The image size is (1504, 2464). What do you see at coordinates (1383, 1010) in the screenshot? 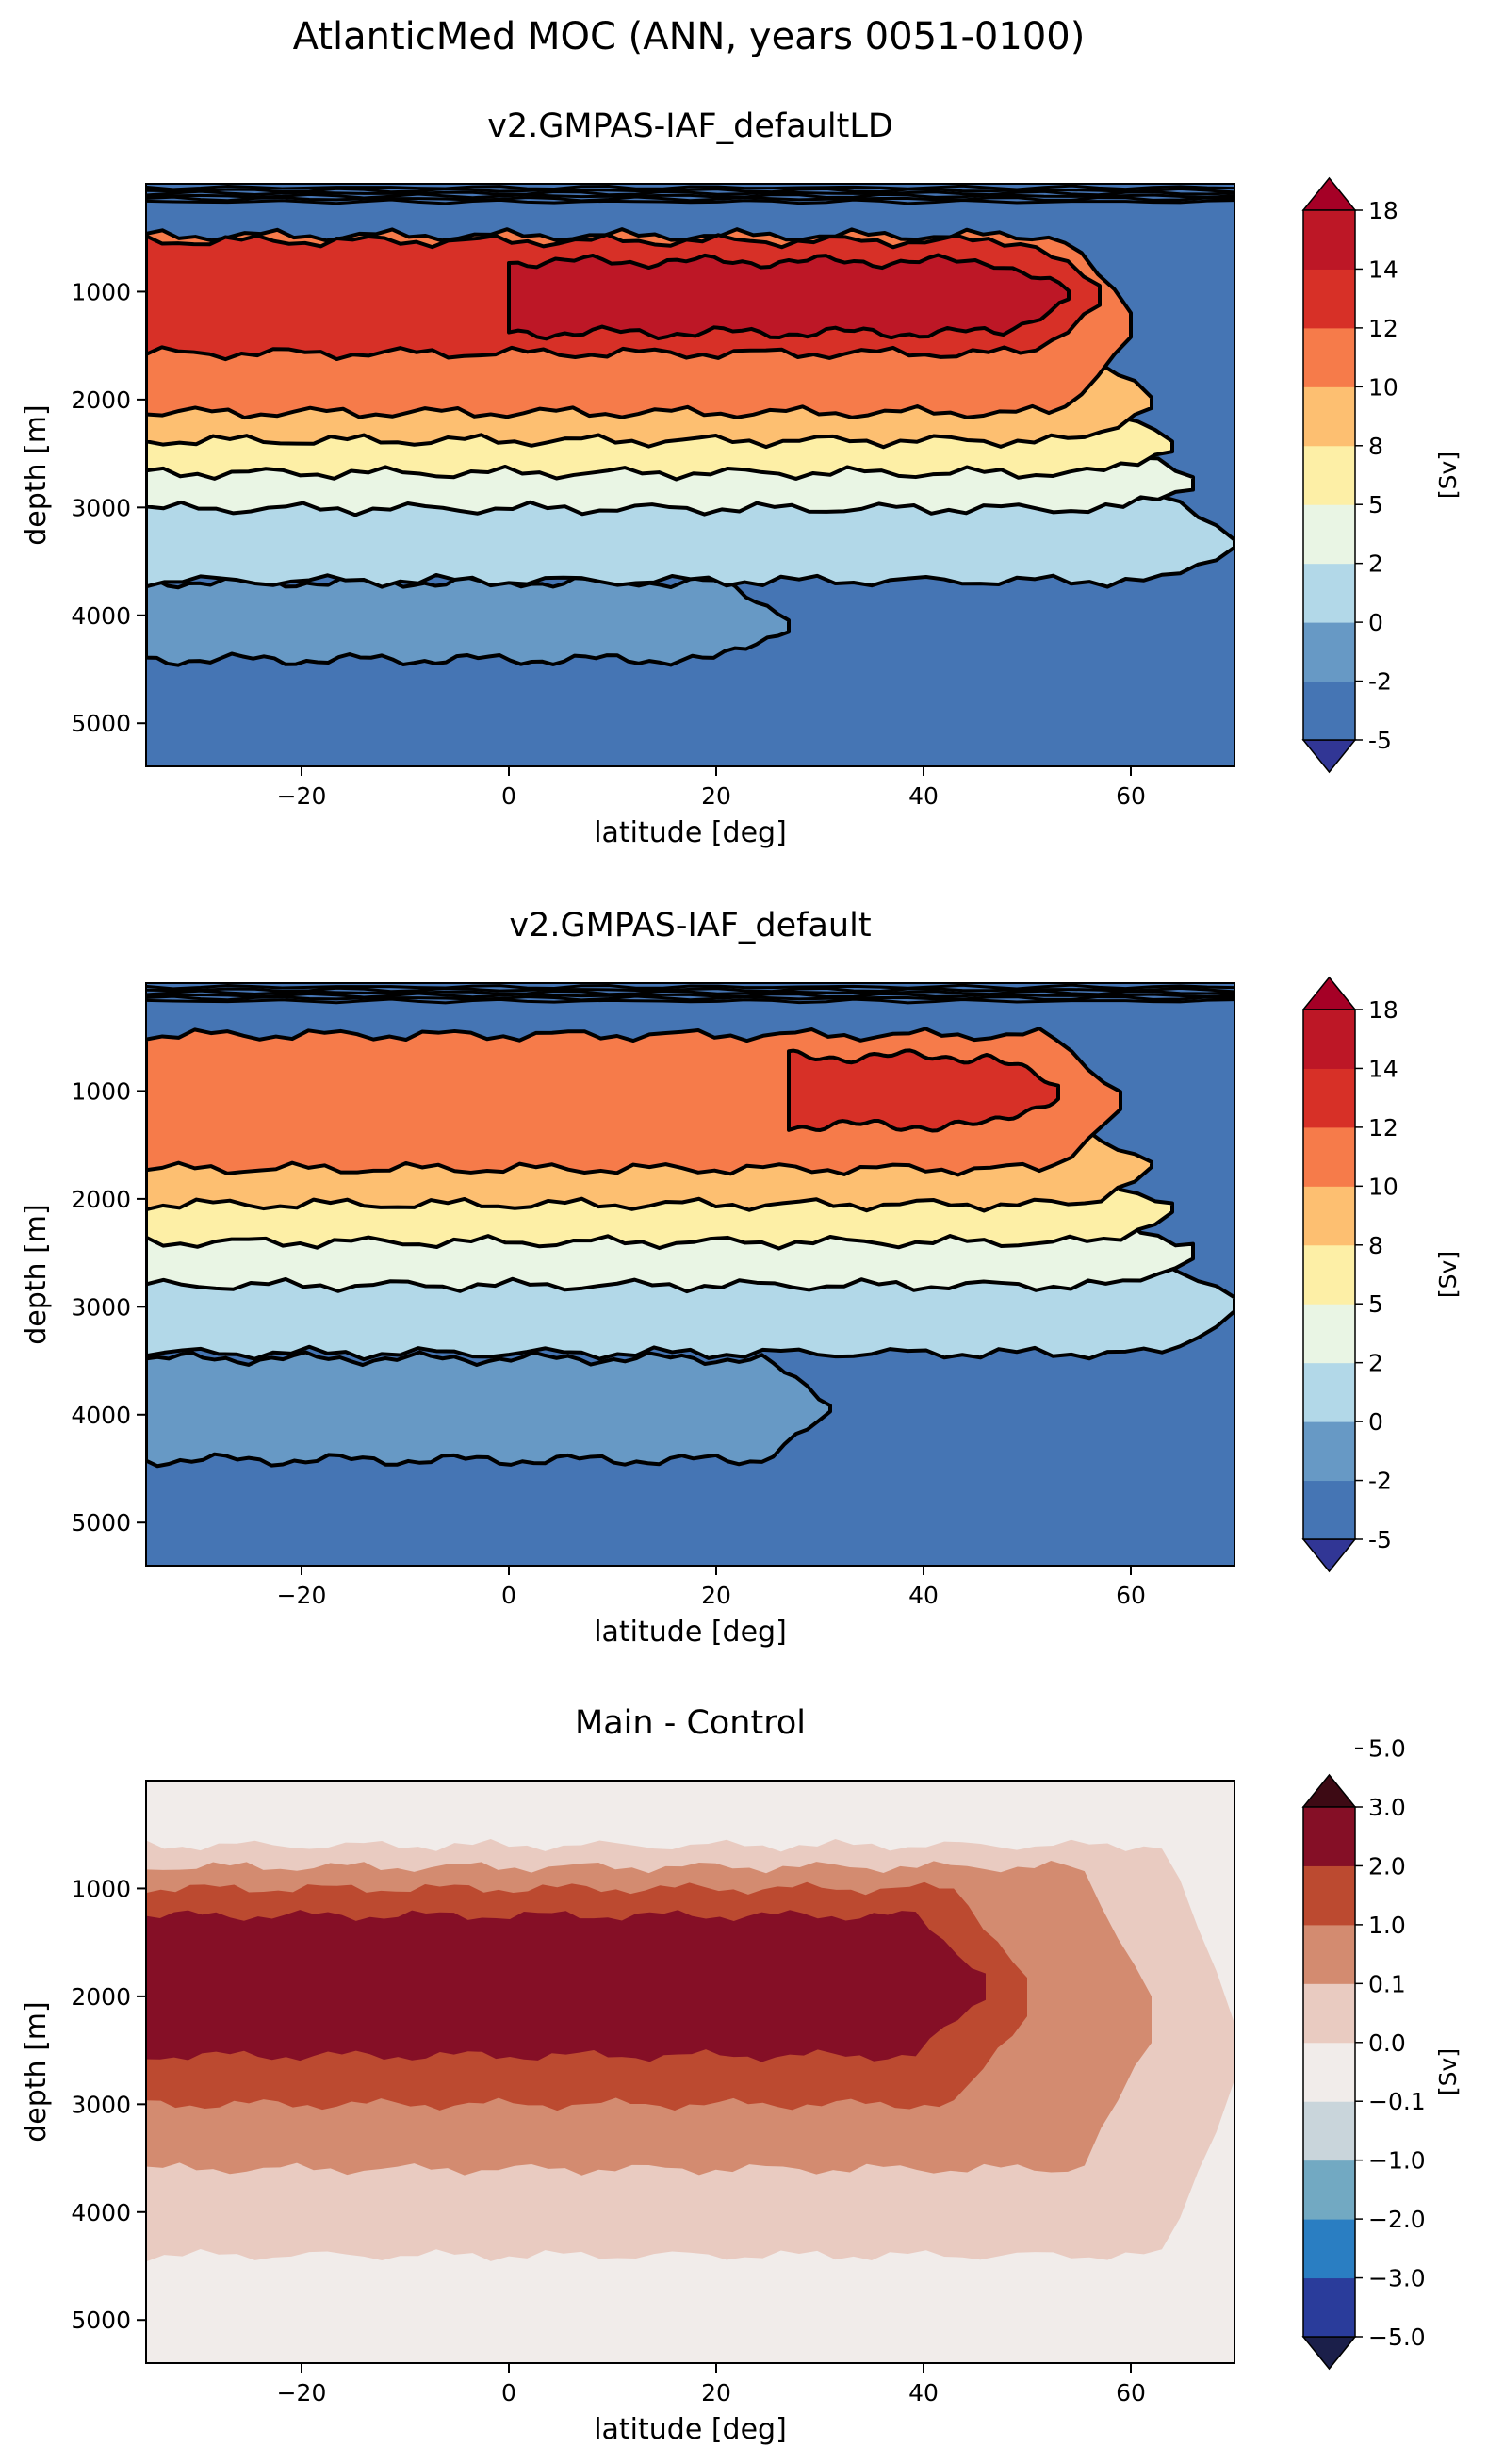
I see `colorbar-tick-label: 18` at bounding box center [1383, 1010].